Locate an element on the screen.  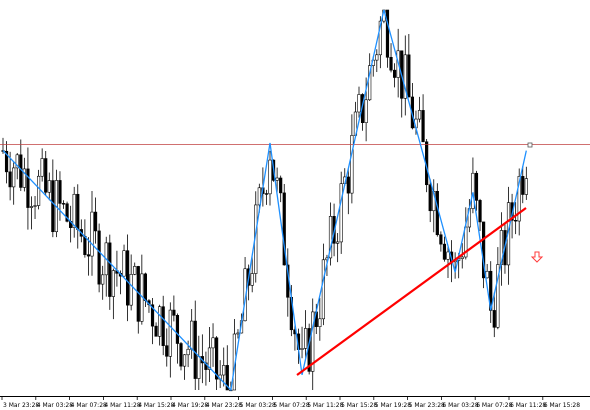
x-tick-label: 3 Mar 23:28 is located at coordinates (21, 405).